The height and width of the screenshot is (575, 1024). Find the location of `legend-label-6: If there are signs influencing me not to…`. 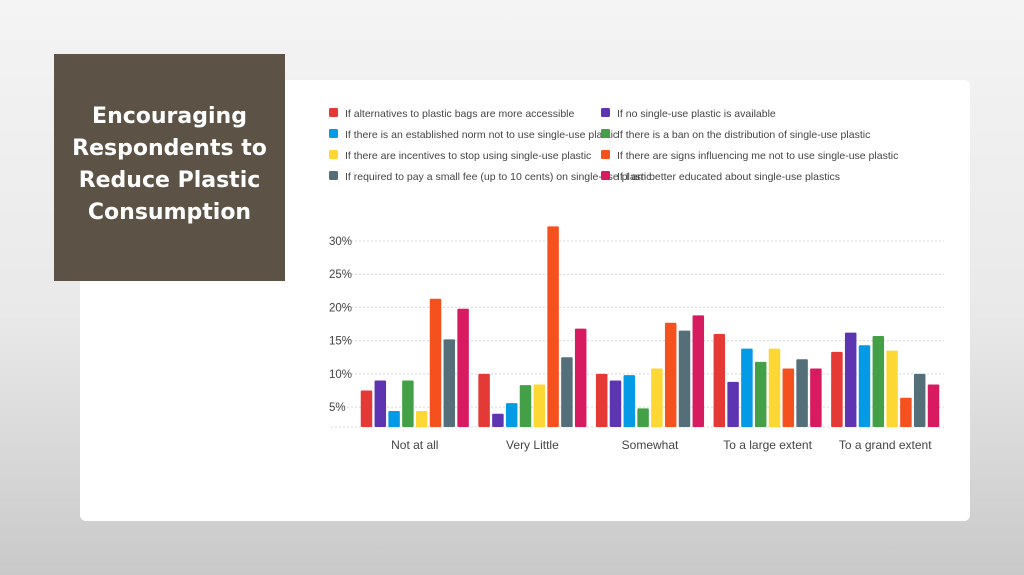

legend-label-6: If there are signs influencing me not to… is located at coordinates (757, 156).